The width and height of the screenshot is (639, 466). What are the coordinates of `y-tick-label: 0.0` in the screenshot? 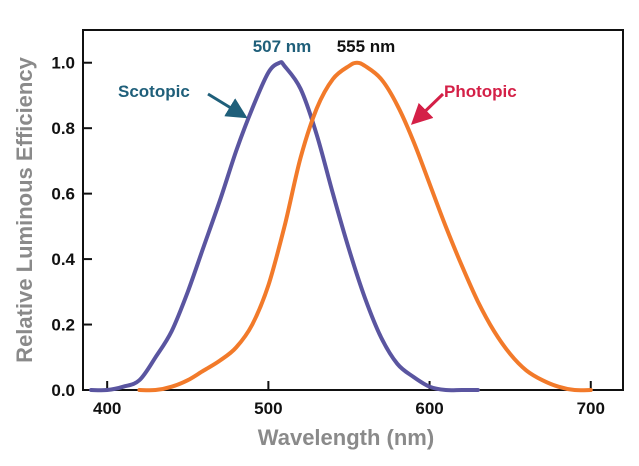 It's located at (63, 390).